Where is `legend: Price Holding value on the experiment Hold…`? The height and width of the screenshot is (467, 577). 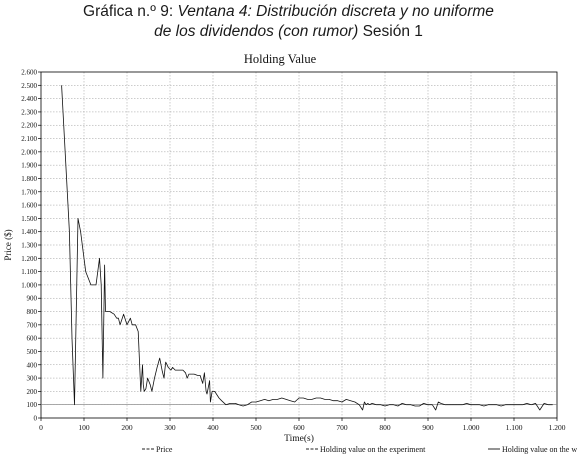
legend: Price Holding value on the experiment Hold… is located at coordinates (359, 449).